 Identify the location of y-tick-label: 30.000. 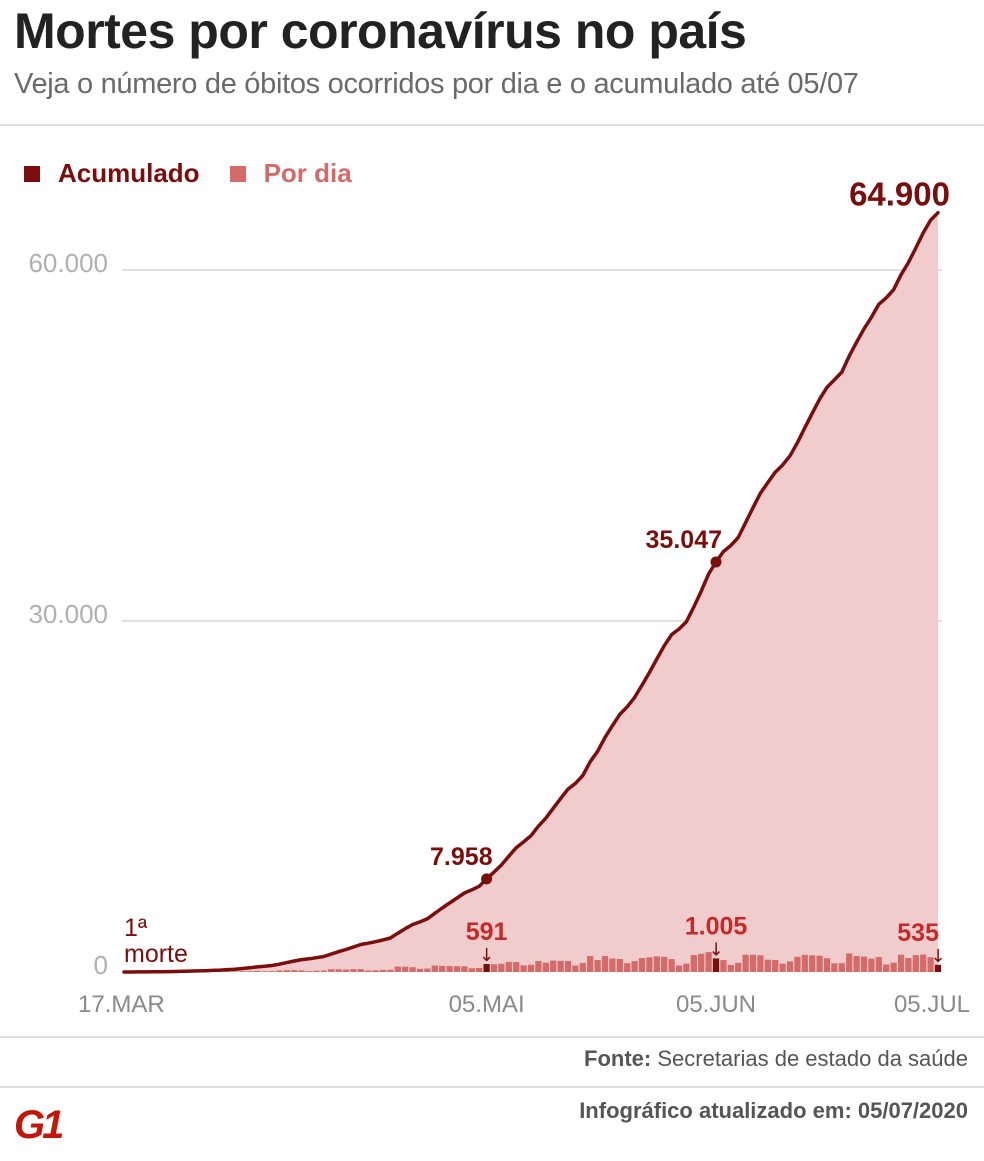
(68, 614).